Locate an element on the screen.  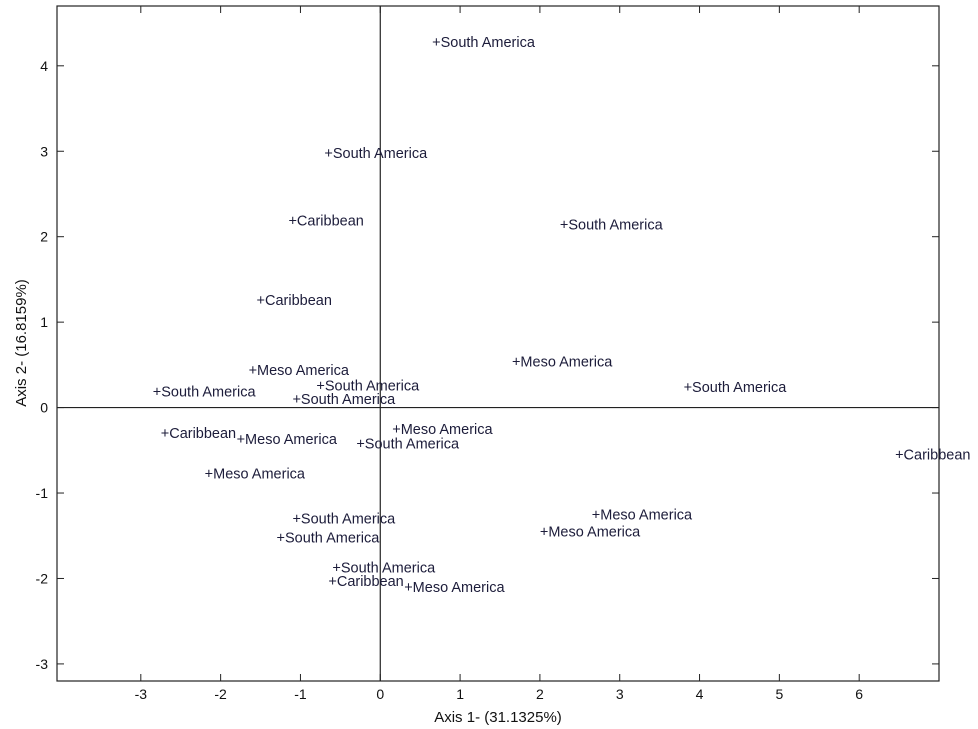
y-tick-label: -2 is located at coordinates (42, 578).